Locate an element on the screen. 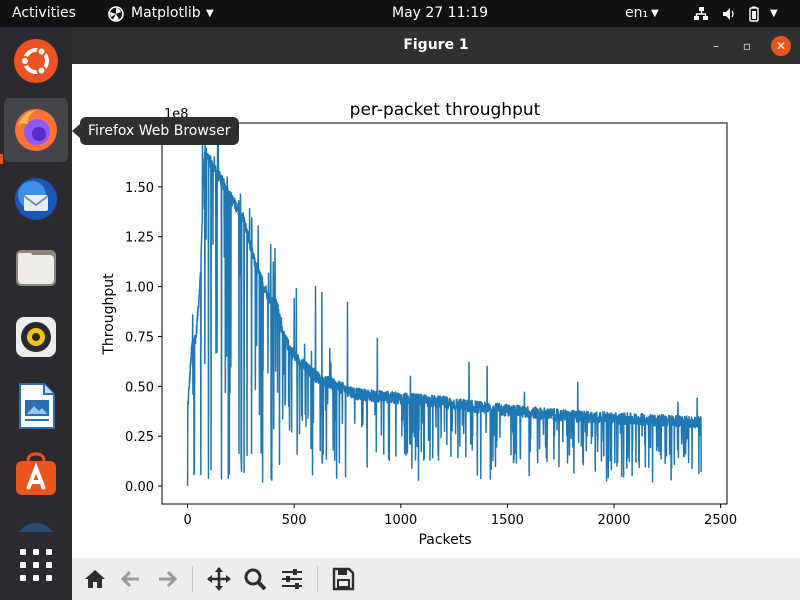 Image resolution: width=800 pixels, height=600 pixels. home-icon is located at coordinates (95, 579).